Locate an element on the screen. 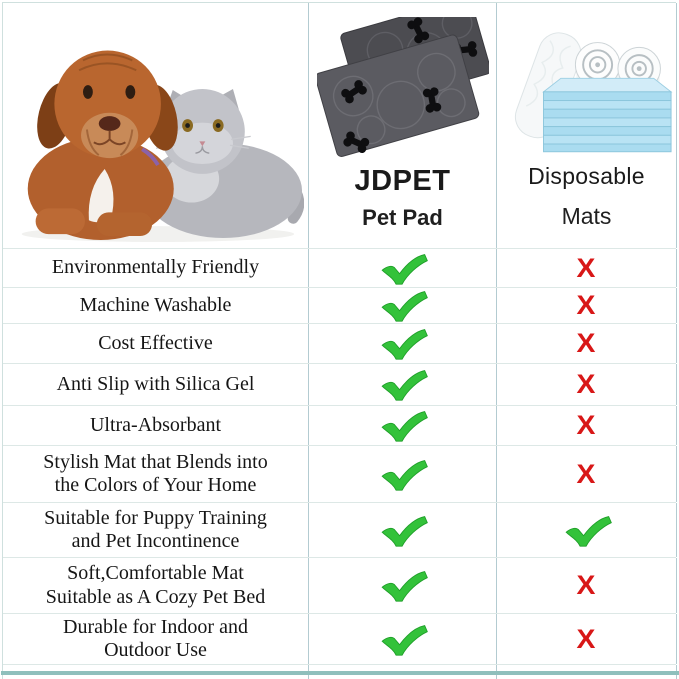 The image size is (679, 679). dog-and-cat-photo is located at coordinates (162, 146).